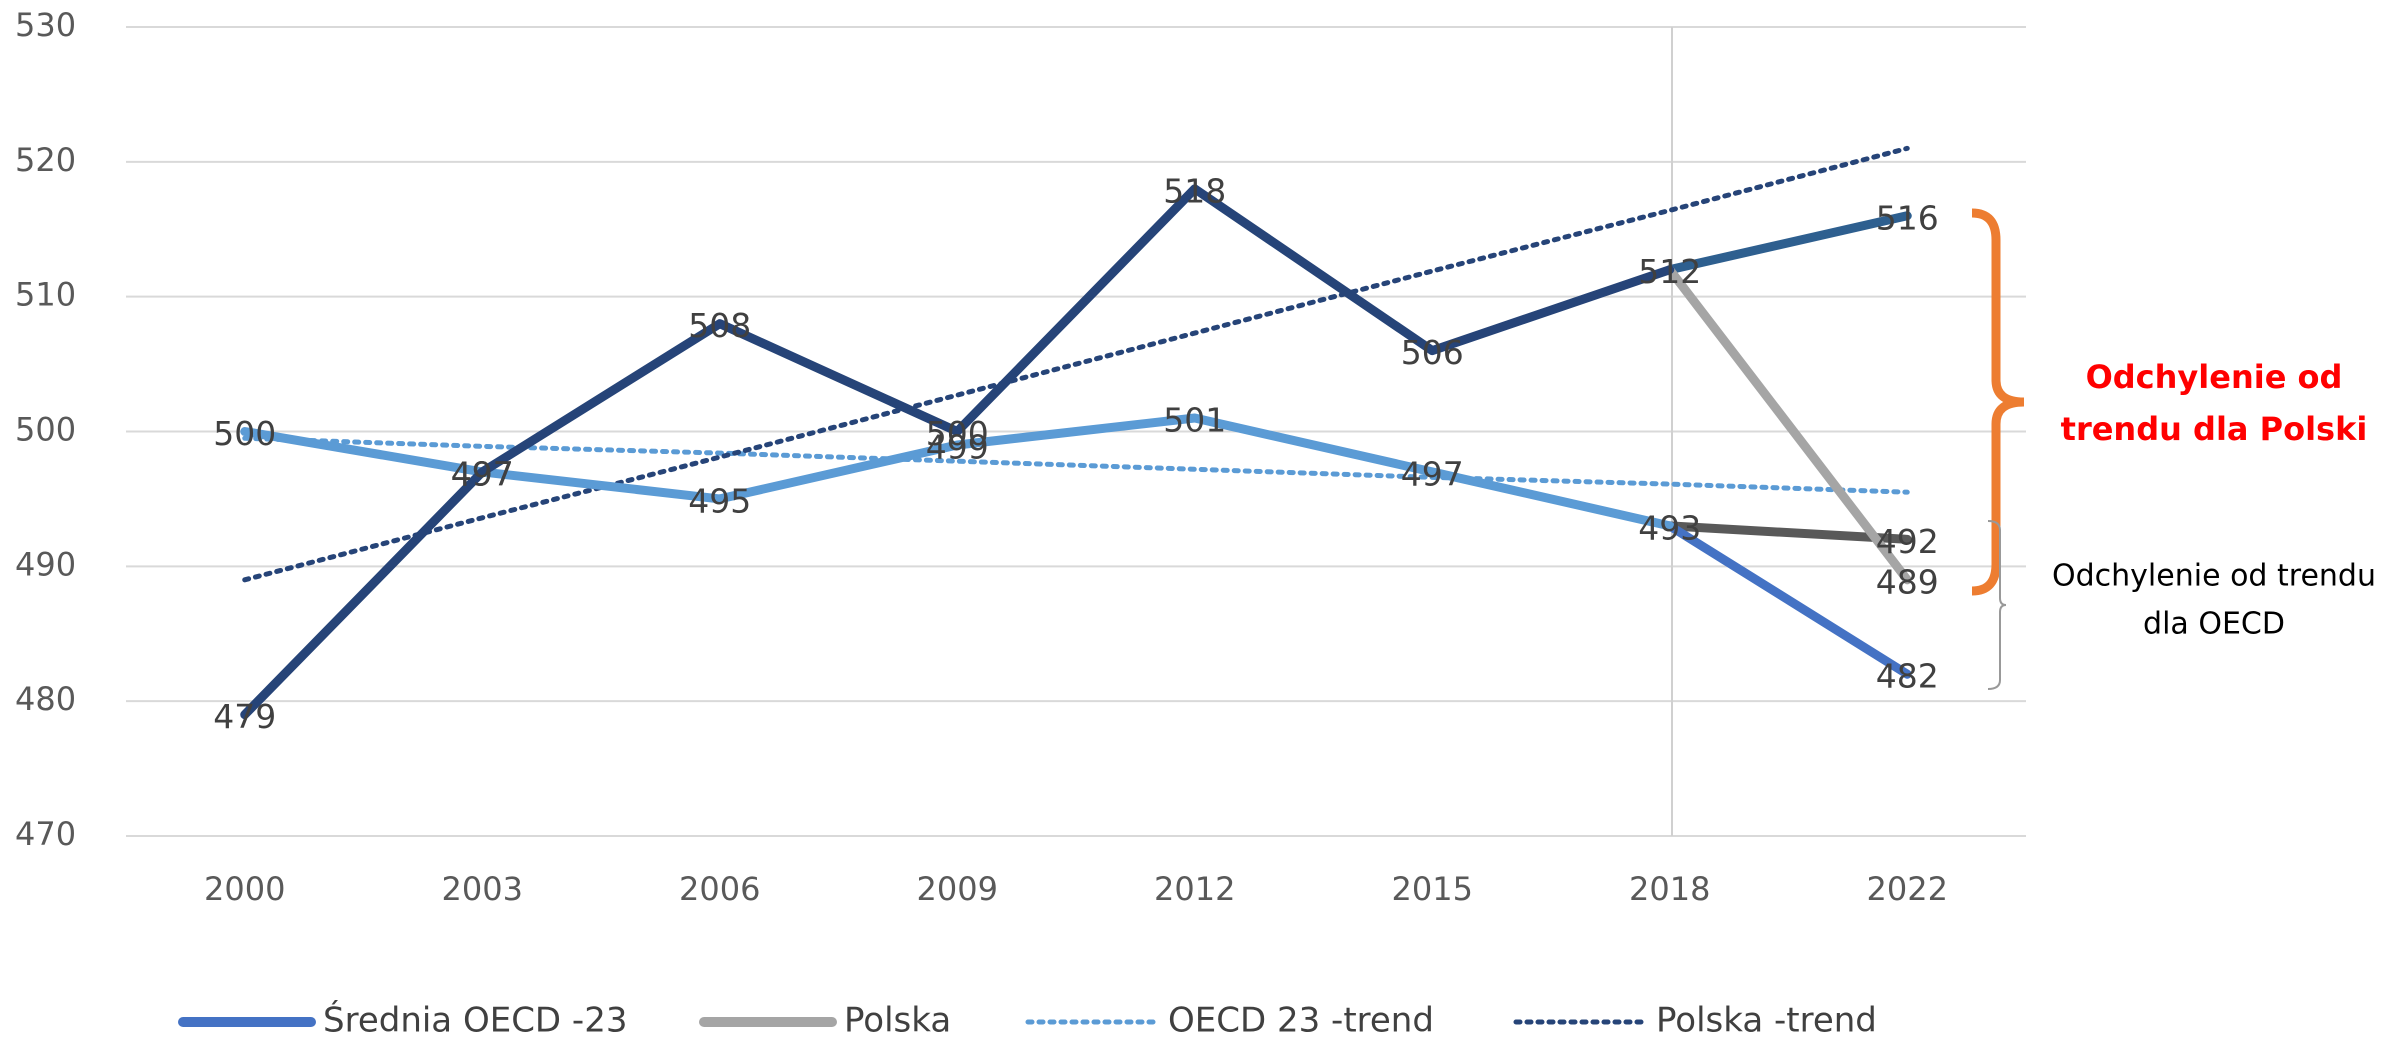  Describe the element at coordinates (475, 1020) in the screenshot. I see `legend-label: Średnia OECD -23` at that location.